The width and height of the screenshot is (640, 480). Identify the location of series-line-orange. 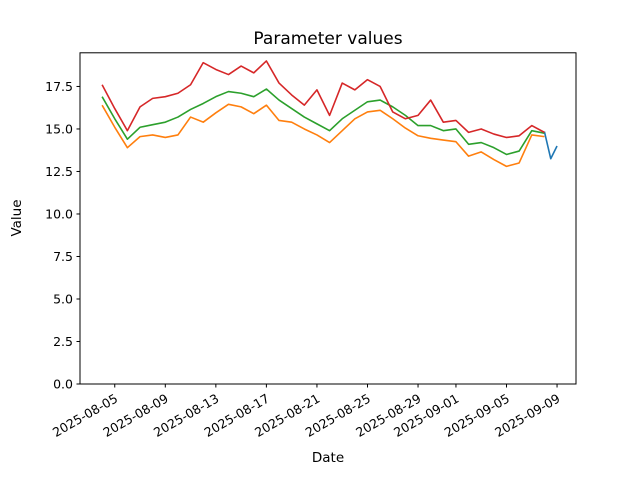
(323, 135).